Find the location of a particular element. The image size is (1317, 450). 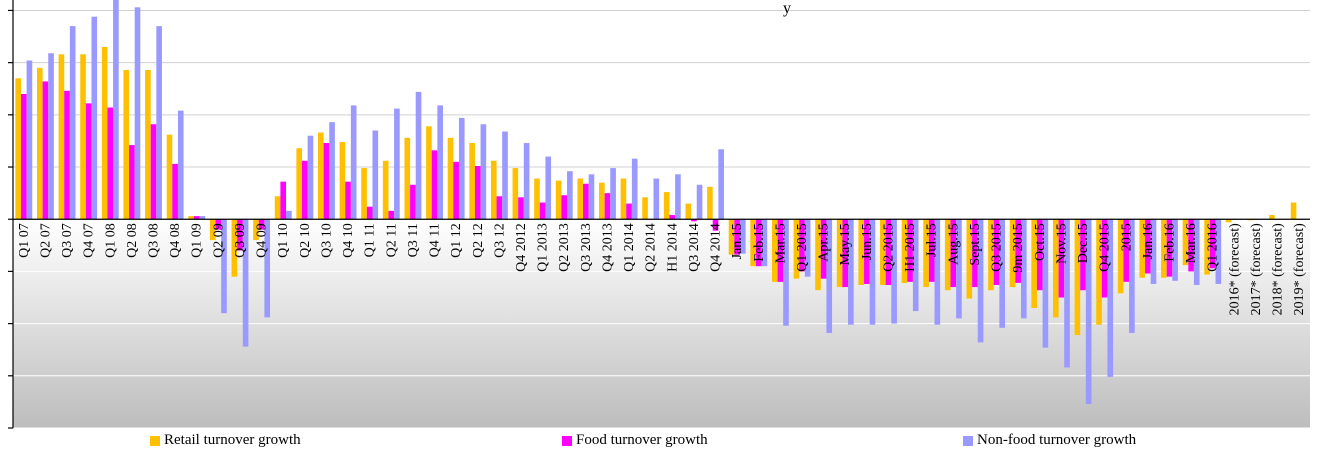

legend-item-nonfood: Non-food turnover growth is located at coordinates (1049, 440).